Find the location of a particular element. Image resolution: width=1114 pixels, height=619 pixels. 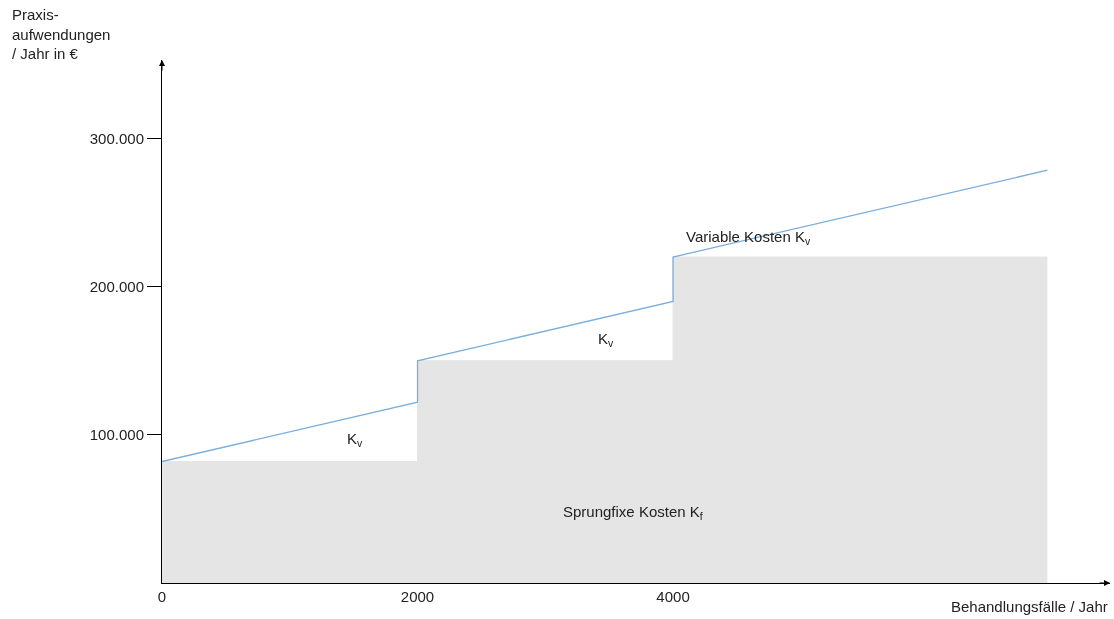

y-tick-label: 200.000 is located at coordinates (116, 286).